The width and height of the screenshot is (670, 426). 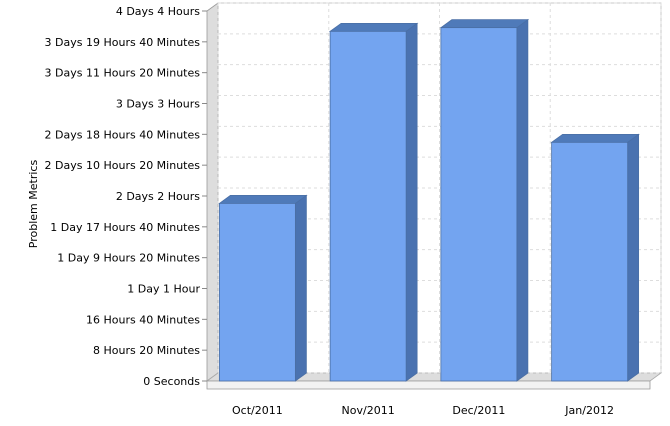 What do you see at coordinates (158, 104) in the screenshot?
I see `y-tick-label: 3 Days 3 Hours` at bounding box center [158, 104].